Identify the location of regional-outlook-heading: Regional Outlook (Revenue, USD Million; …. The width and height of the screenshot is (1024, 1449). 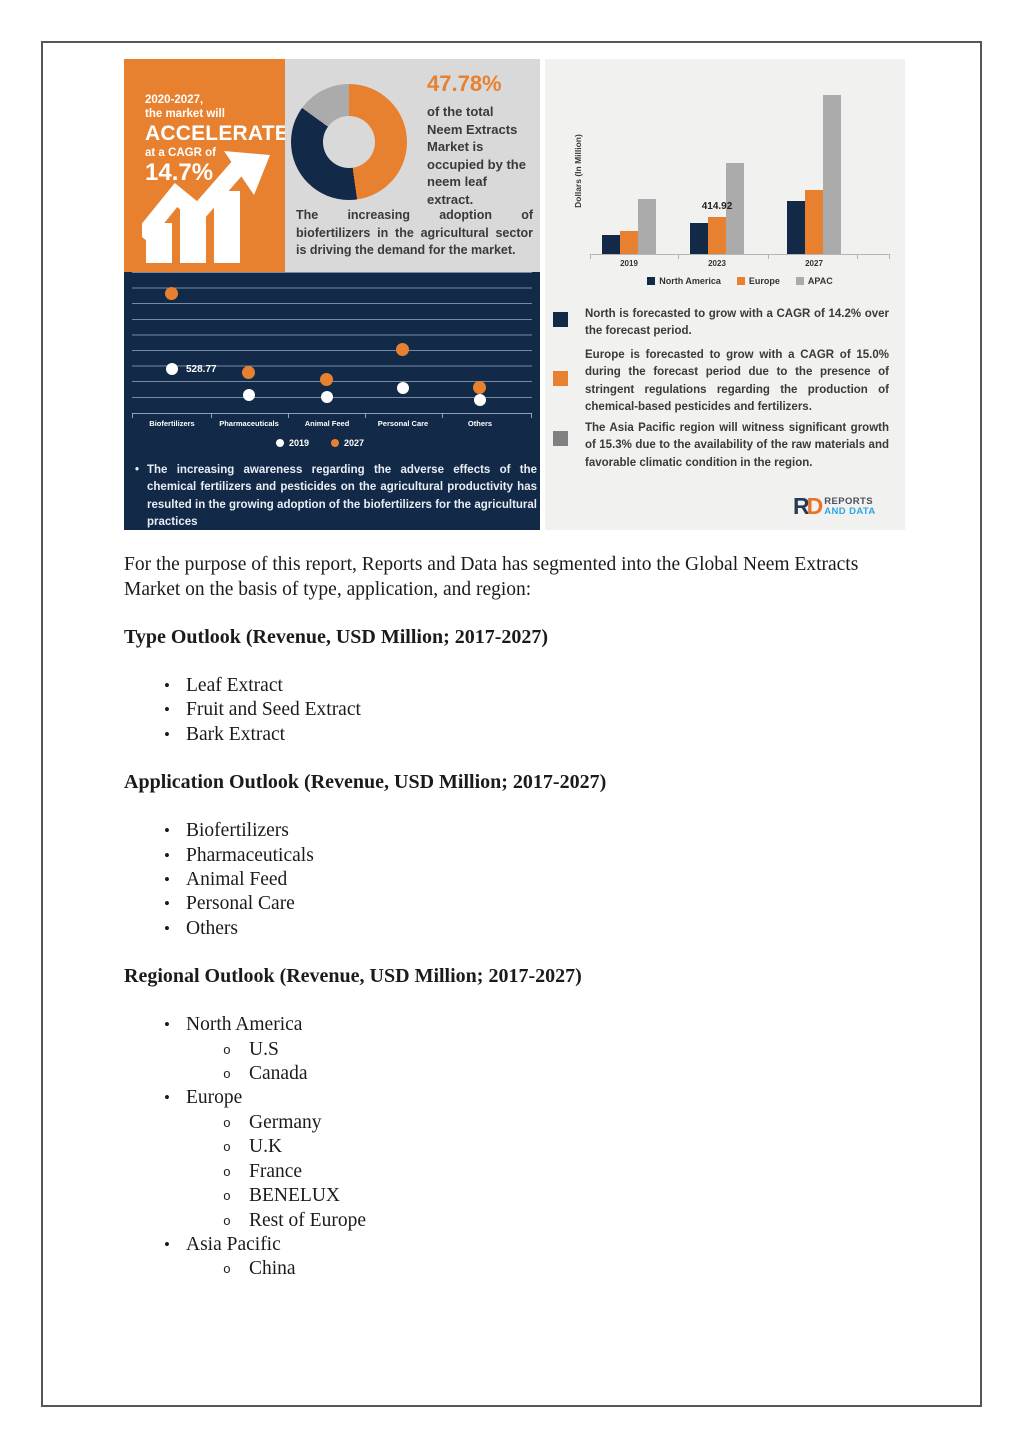
(353, 976).